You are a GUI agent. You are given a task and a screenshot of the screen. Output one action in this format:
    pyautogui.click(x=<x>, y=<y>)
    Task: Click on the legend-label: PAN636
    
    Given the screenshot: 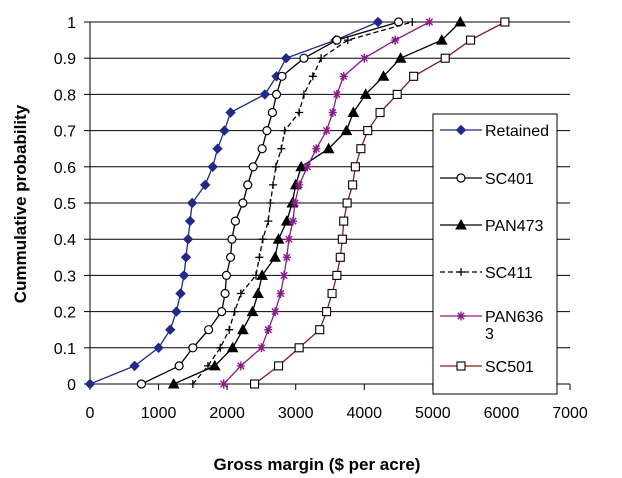 What is the action you would take?
    pyautogui.click(x=514, y=317)
    